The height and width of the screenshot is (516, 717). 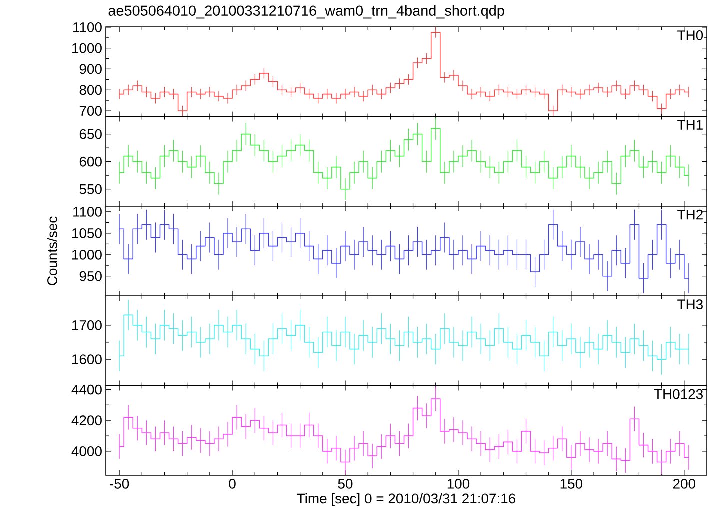 I want to click on y-tick-label: 1050, so click(x=87, y=233).